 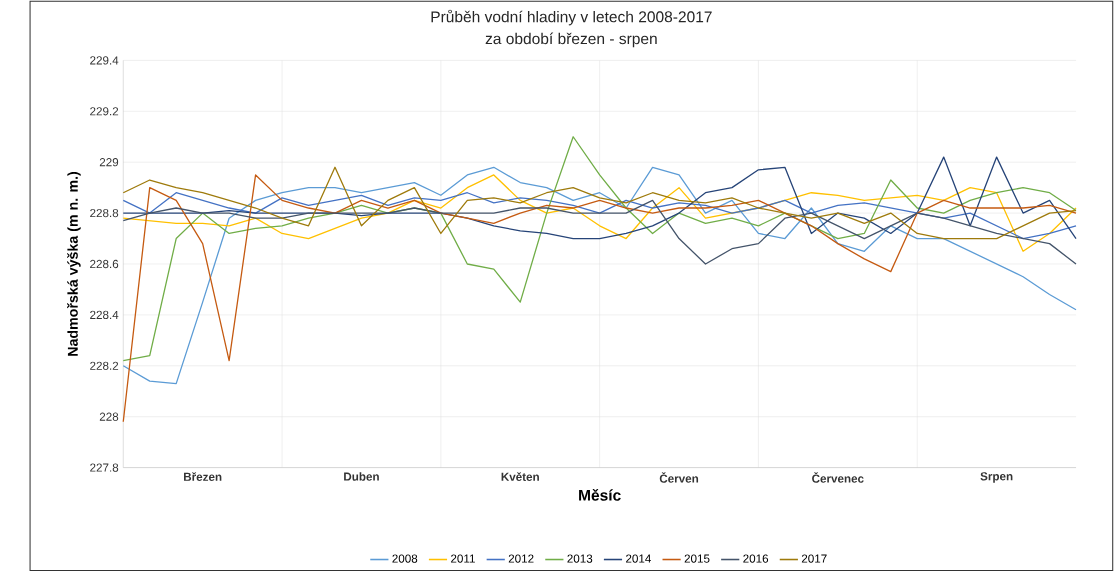 I want to click on legend-label: 2012, so click(x=521, y=558).